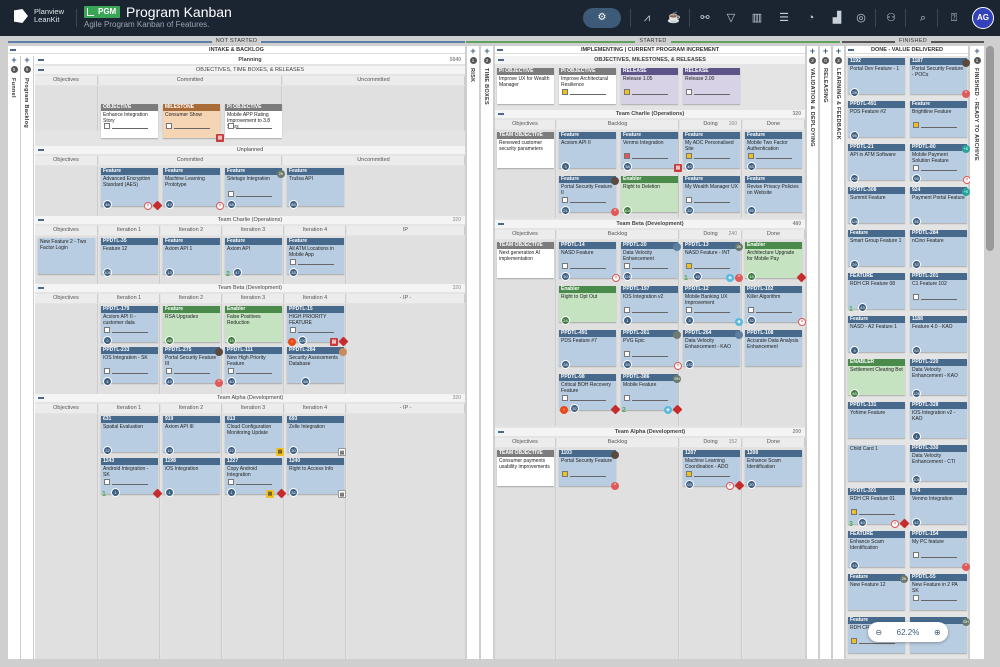  Describe the element at coordinates (589, 470) in the screenshot. I see `card-feature: 1103 Portal Security Feature ^` at that location.